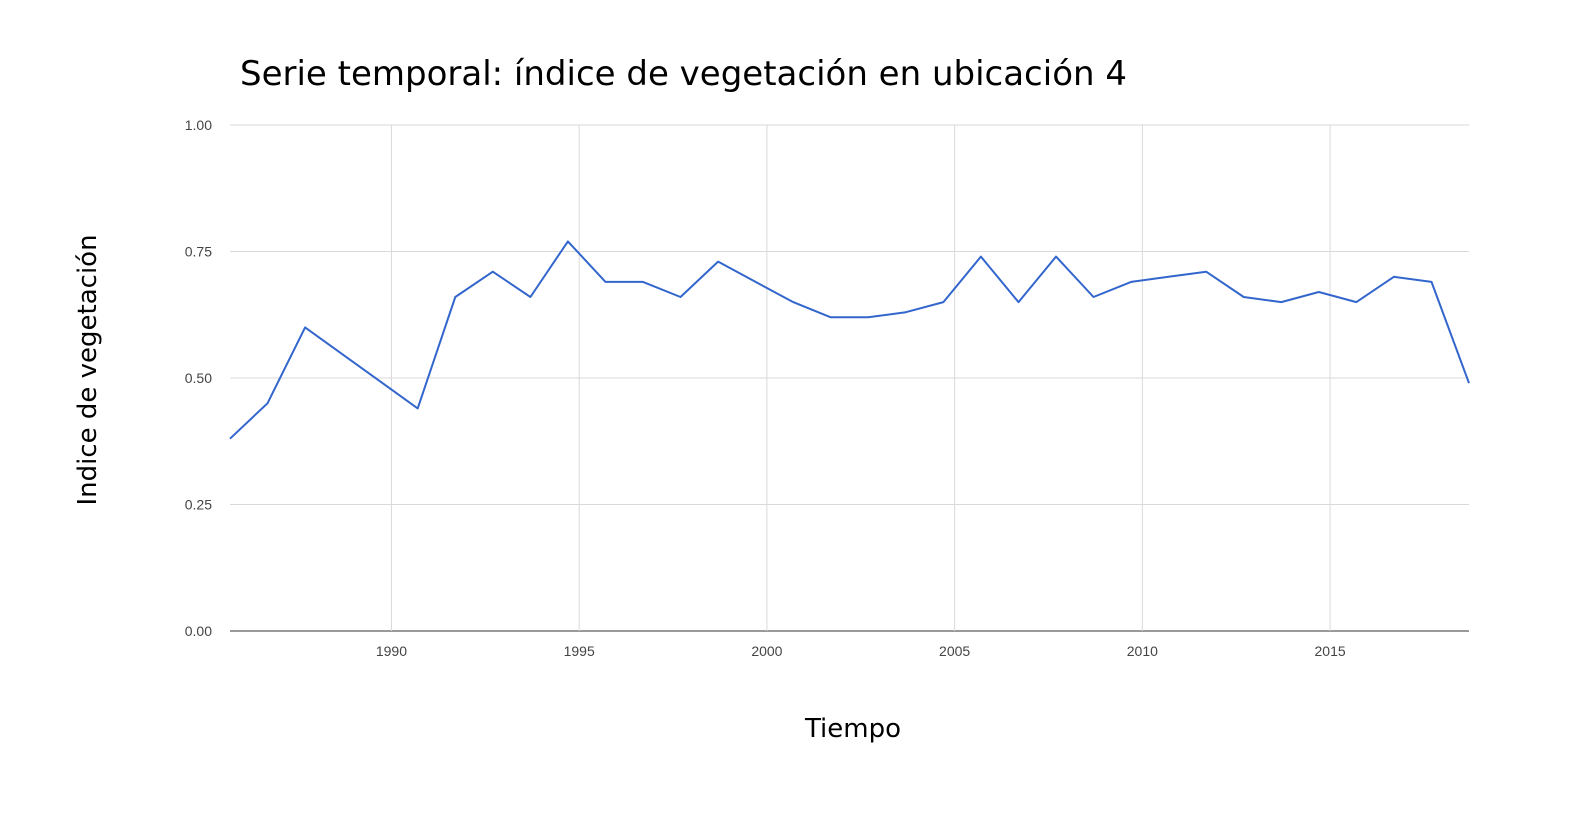 This screenshot has width=1581, height=830. I want to click on x-axis-label: Tiempo, so click(853, 729).